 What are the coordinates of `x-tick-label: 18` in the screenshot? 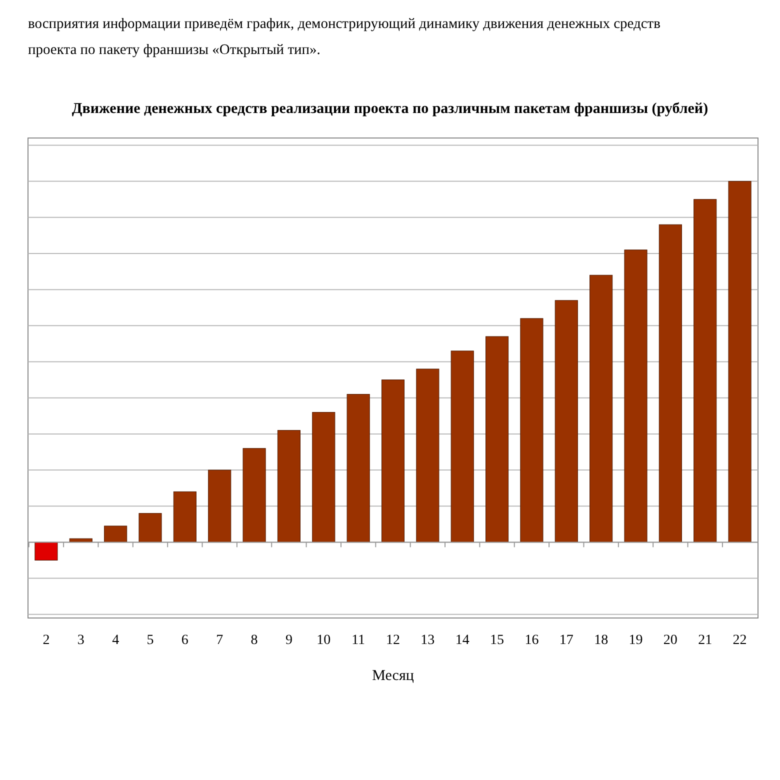 It's located at (601, 640).